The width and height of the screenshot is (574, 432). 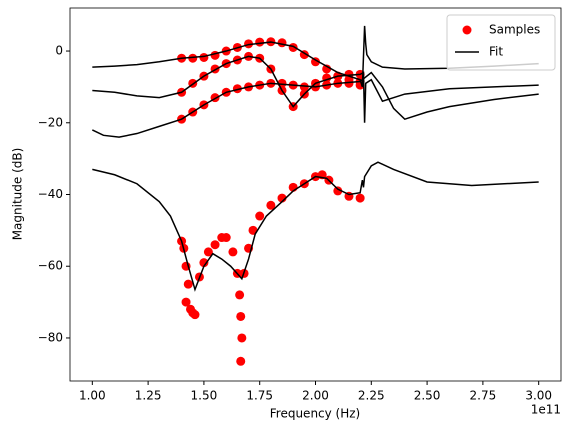 What do you see at coordinates (50, 337) in the screenshot?
I see `y-tick-label: −80` at bounding box center [50, 337].